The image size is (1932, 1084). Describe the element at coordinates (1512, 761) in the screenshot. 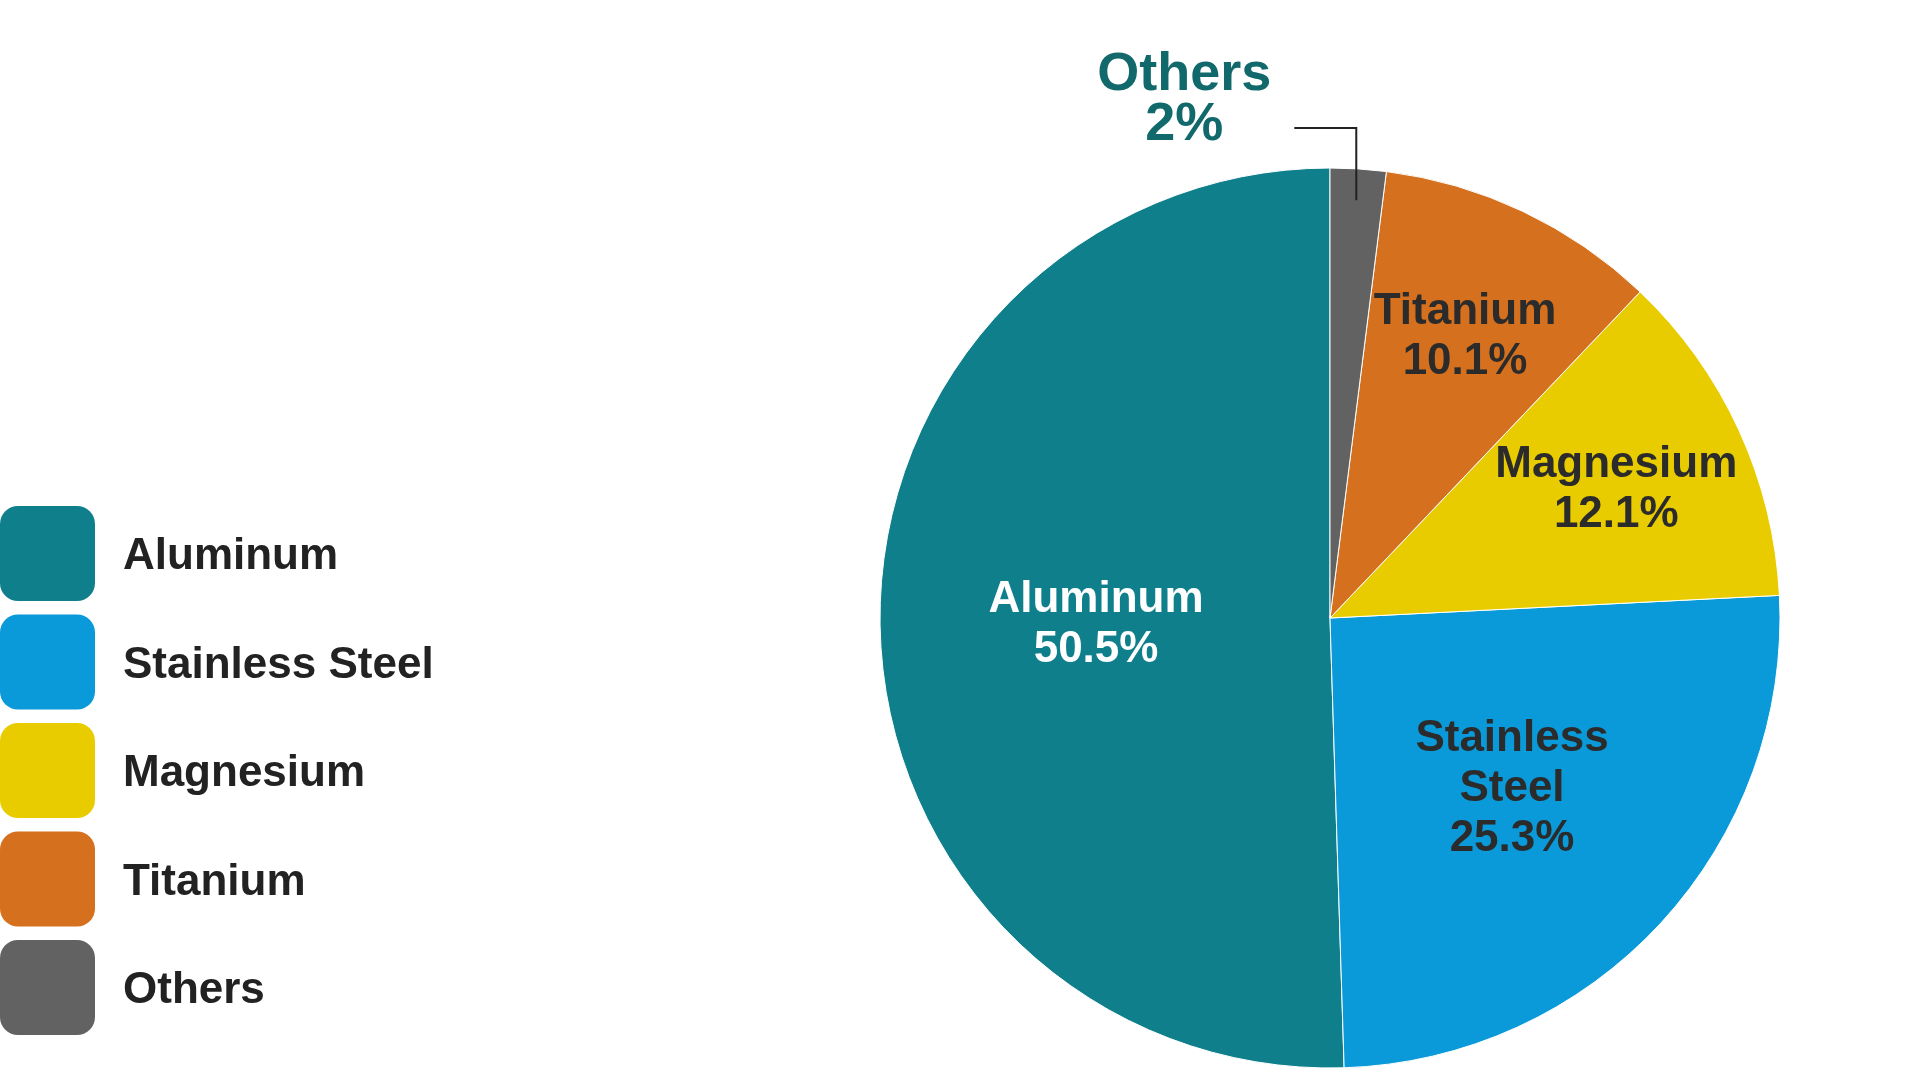

I see `slice-label: Stainless Steel` at that location.